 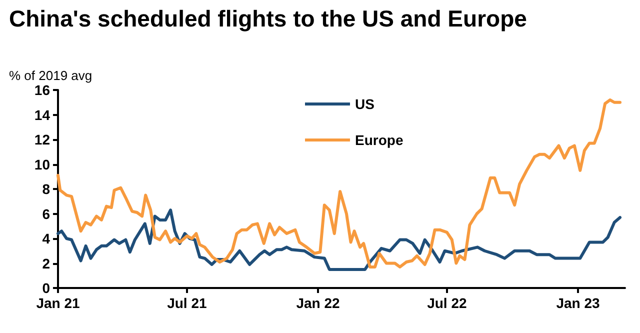 What do you see at coordinates (42, 140) in the screenshot?
I see `y-tick-label: 12` at bounding box center [42, 140].